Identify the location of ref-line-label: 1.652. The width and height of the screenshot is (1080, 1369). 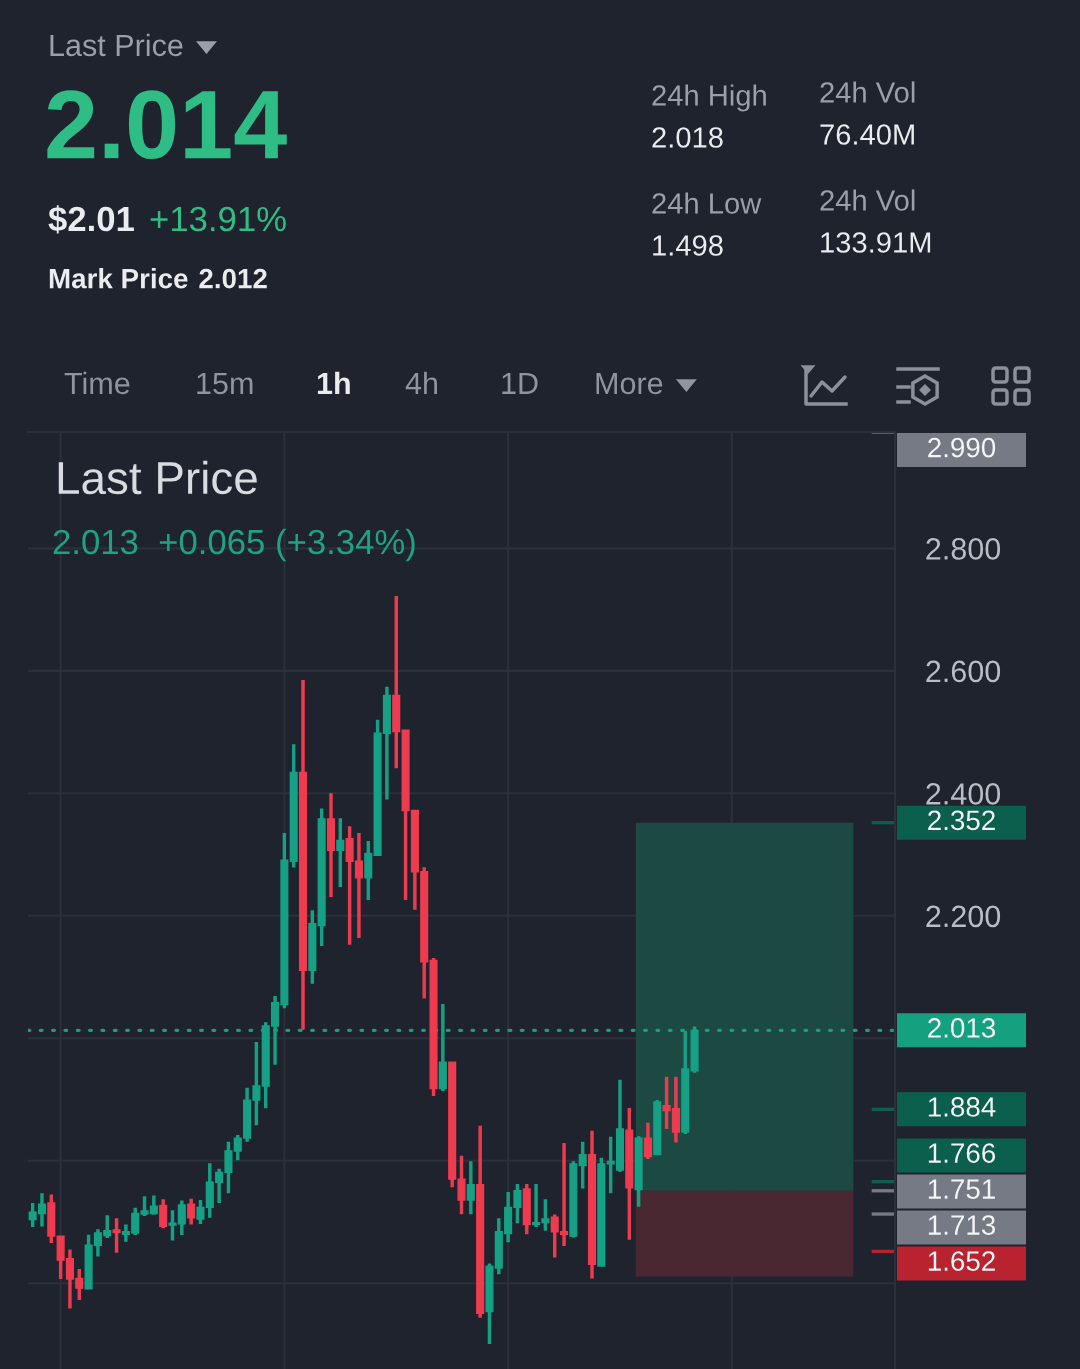
(961, 1261).